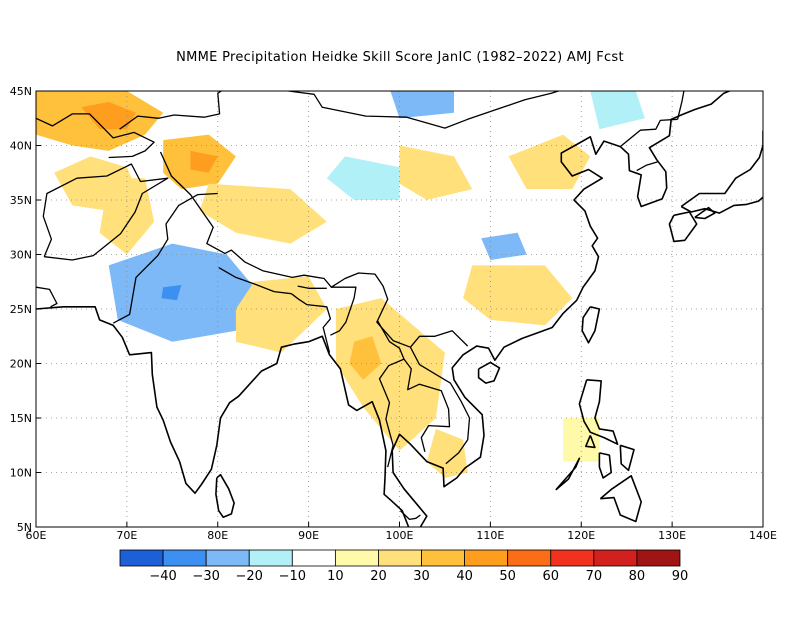  Describe the element at coordinates (550, 576) in the screenshot. I see `colorbar-label: 60` at that location.